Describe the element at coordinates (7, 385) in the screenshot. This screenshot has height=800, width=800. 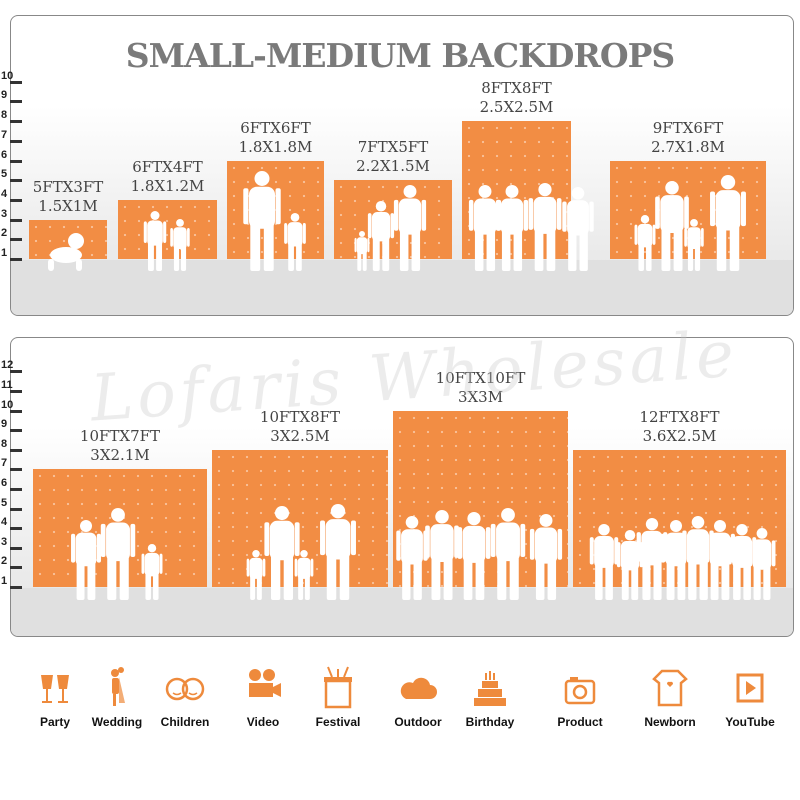
I see `scale-tick-label: 11` at that location.